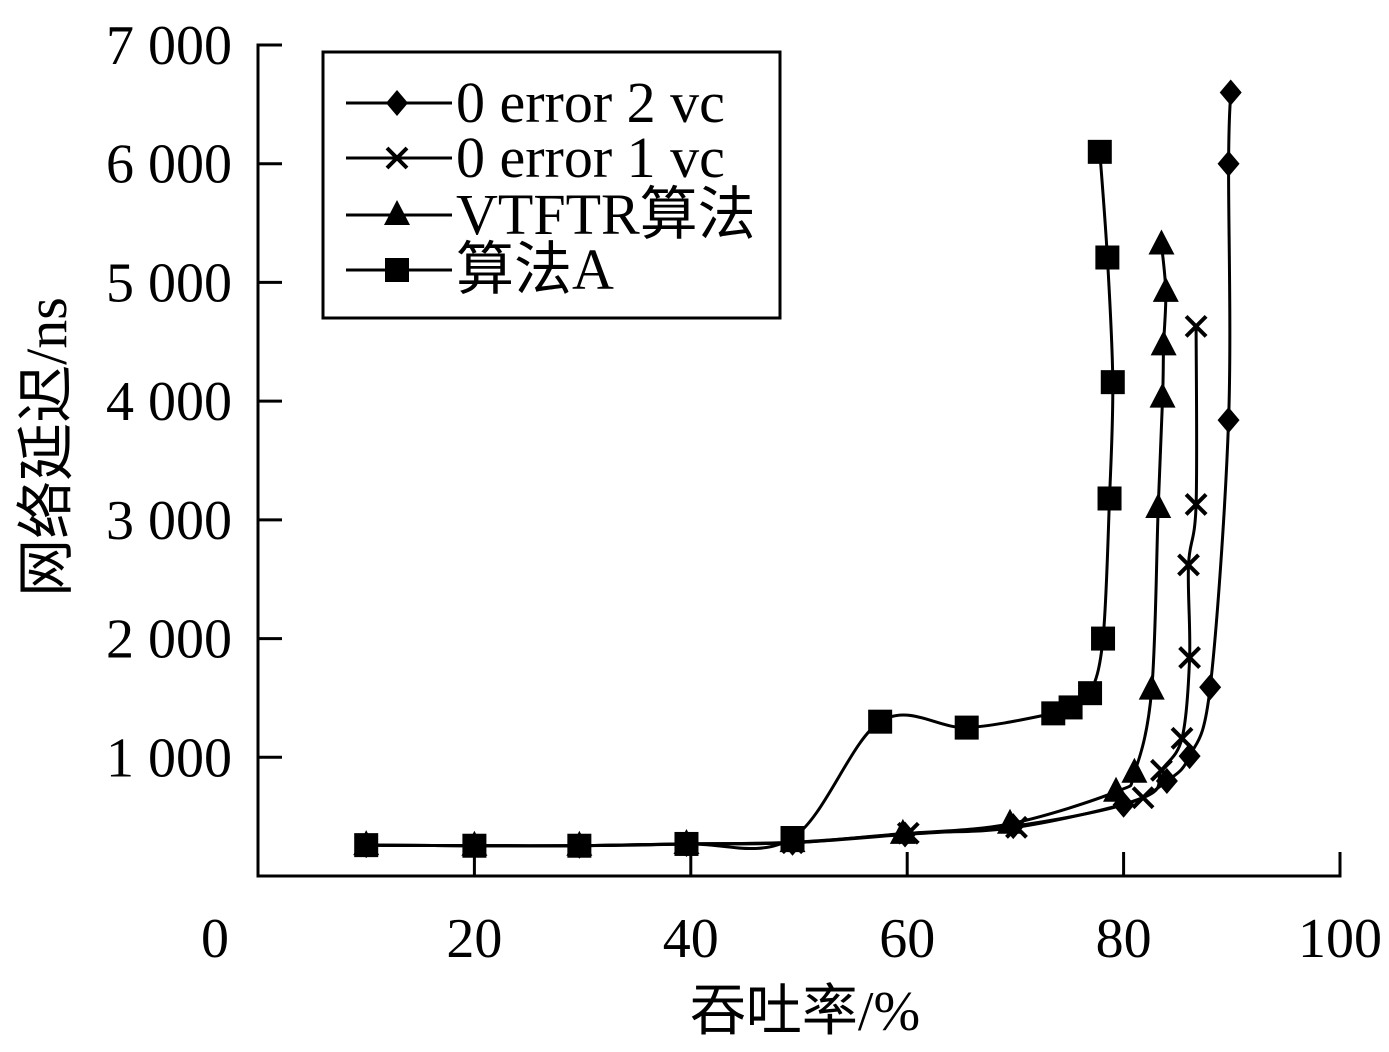 The height and width of the screenshot is (1052, 1389). Describe the element at coordinates (397, 103) in the screenshot. I see `diamond-marker-icon` at that location.